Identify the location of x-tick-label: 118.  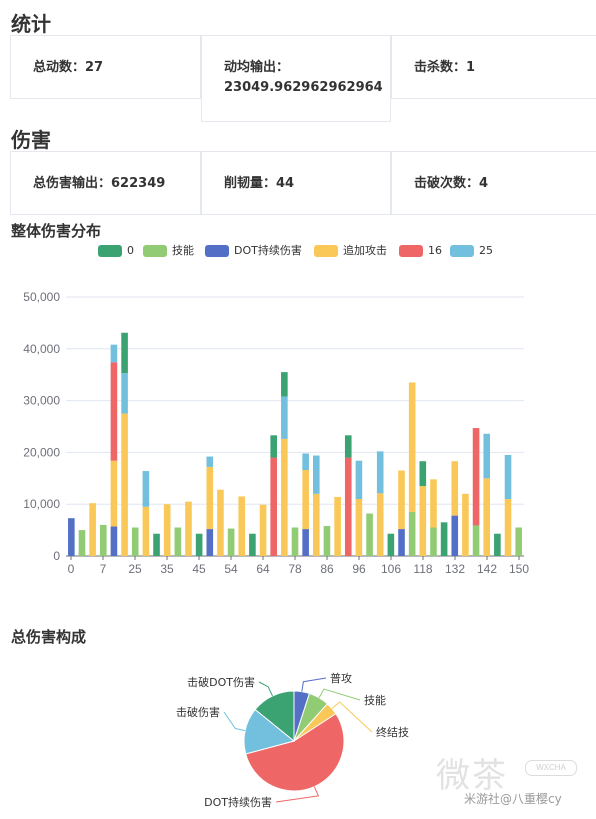
(422, 569).